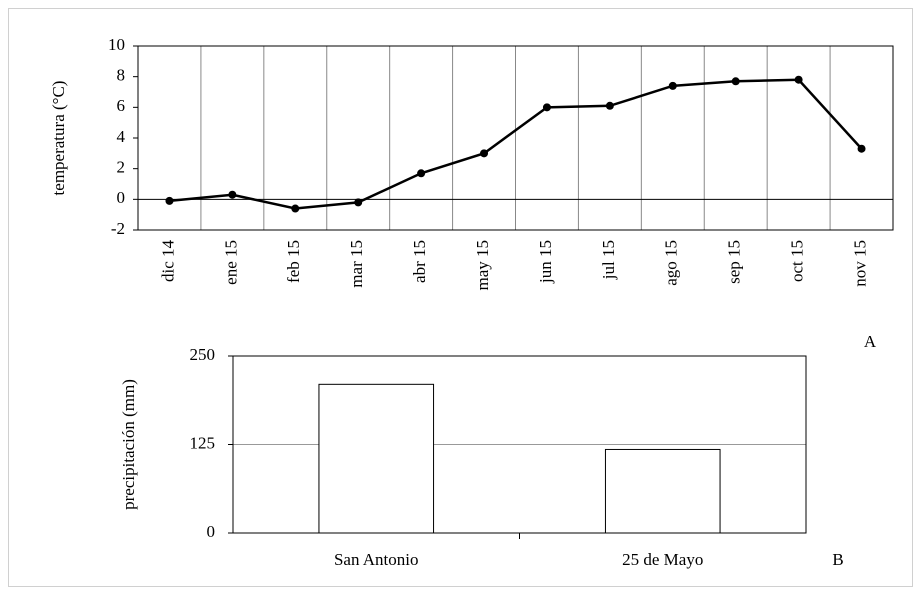  I want to click on x-tick-label: feb 15, so click(293, 261).